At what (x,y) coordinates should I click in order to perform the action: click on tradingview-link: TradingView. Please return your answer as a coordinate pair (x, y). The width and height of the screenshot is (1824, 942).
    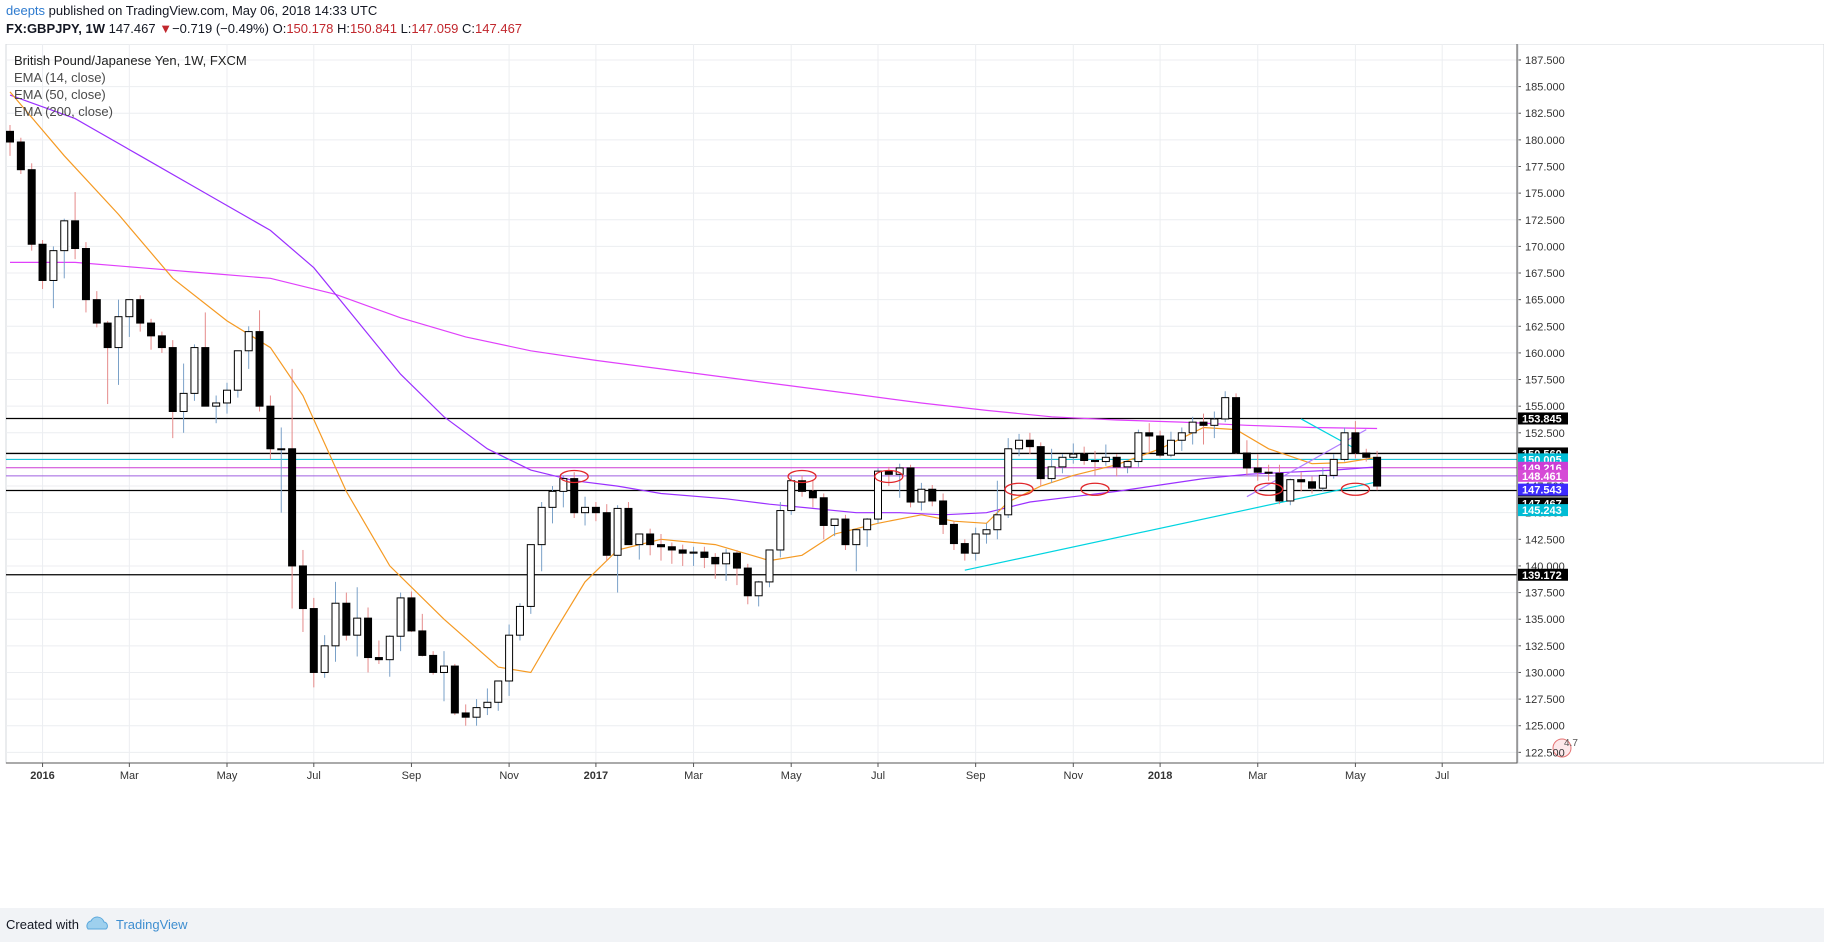
    Looking at the image, I should click on (152, 924).